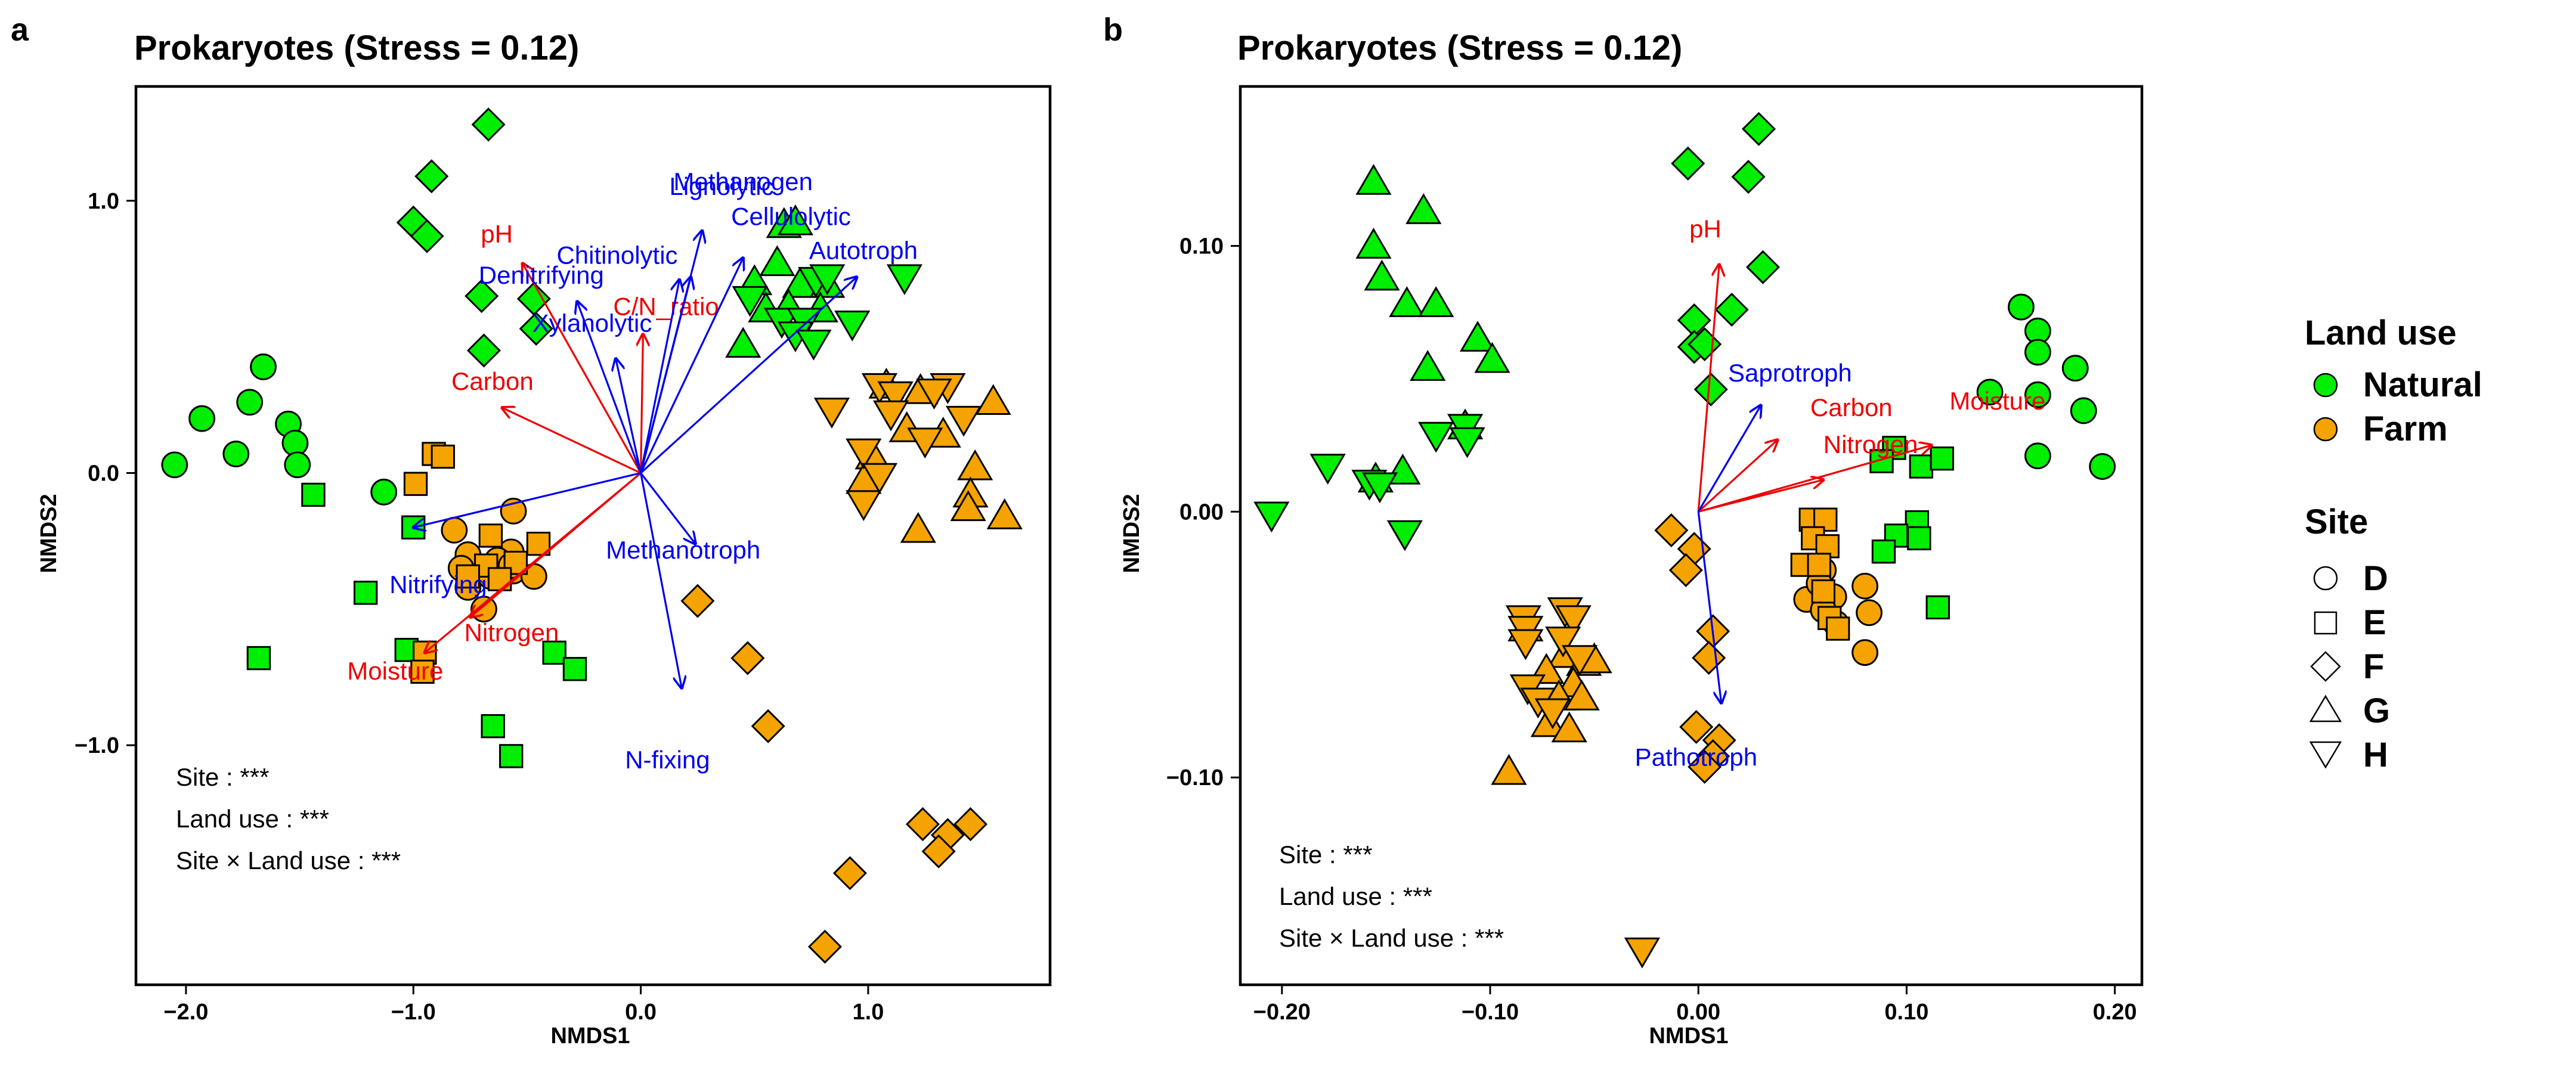 This screenshot has width=2576, height=1073. What do you see at coordinates (1201, 512) in the screenshot?
I see `panel-b-ytick-label: 0.00` at bounding box center [1201, 512].